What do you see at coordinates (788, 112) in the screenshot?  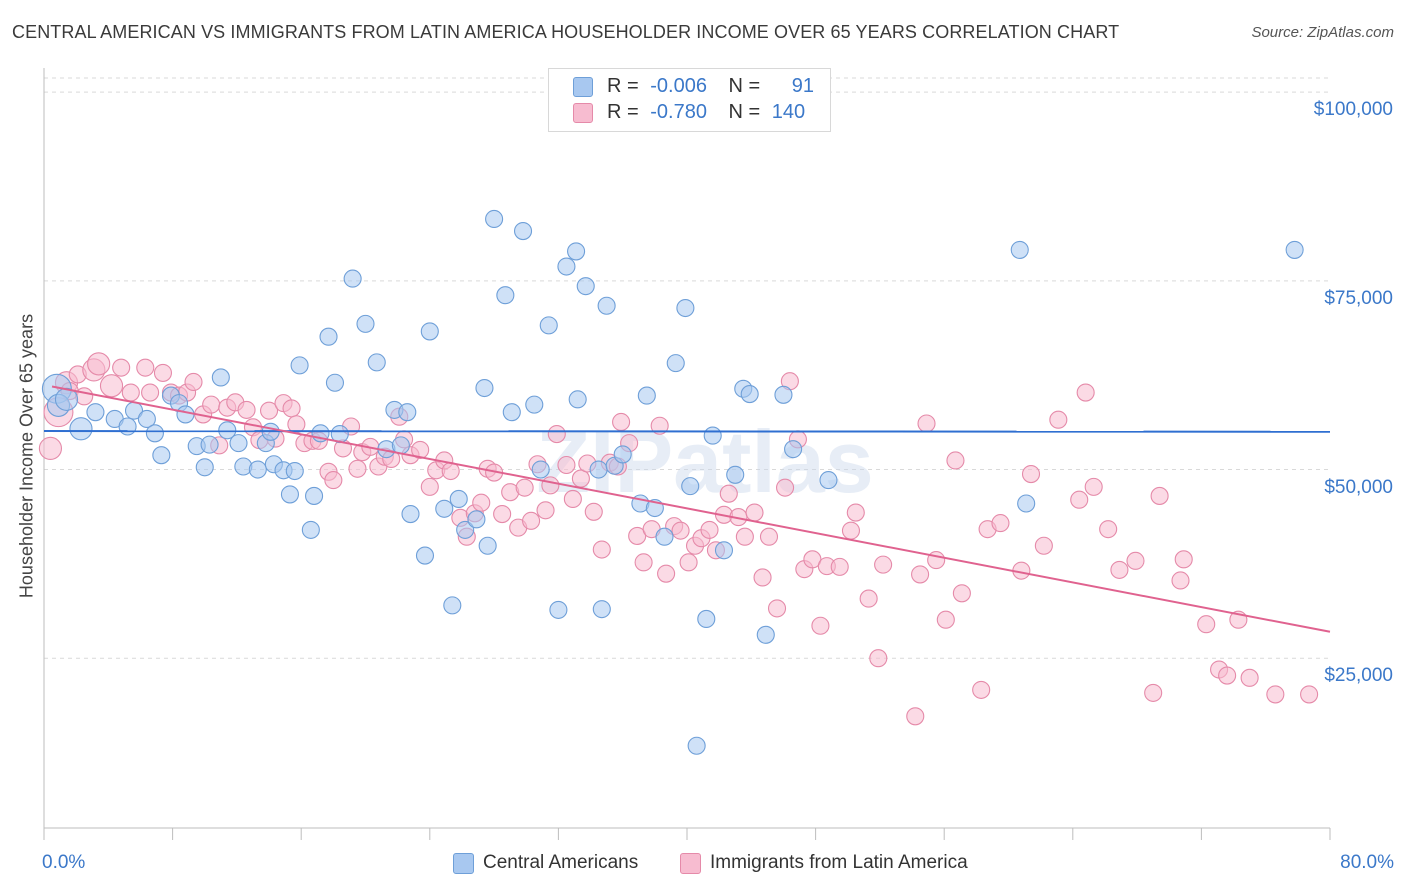 I see `legend-n-value: 140` at bounding box center [788, 112].